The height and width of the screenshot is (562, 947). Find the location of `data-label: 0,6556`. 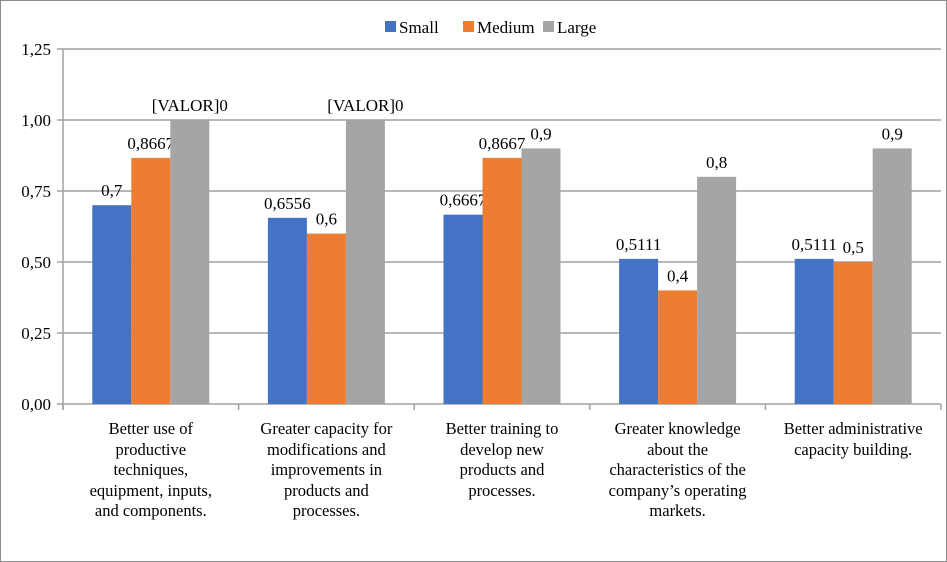

data-label: 0,6556 is located at coordinates (287, 203).